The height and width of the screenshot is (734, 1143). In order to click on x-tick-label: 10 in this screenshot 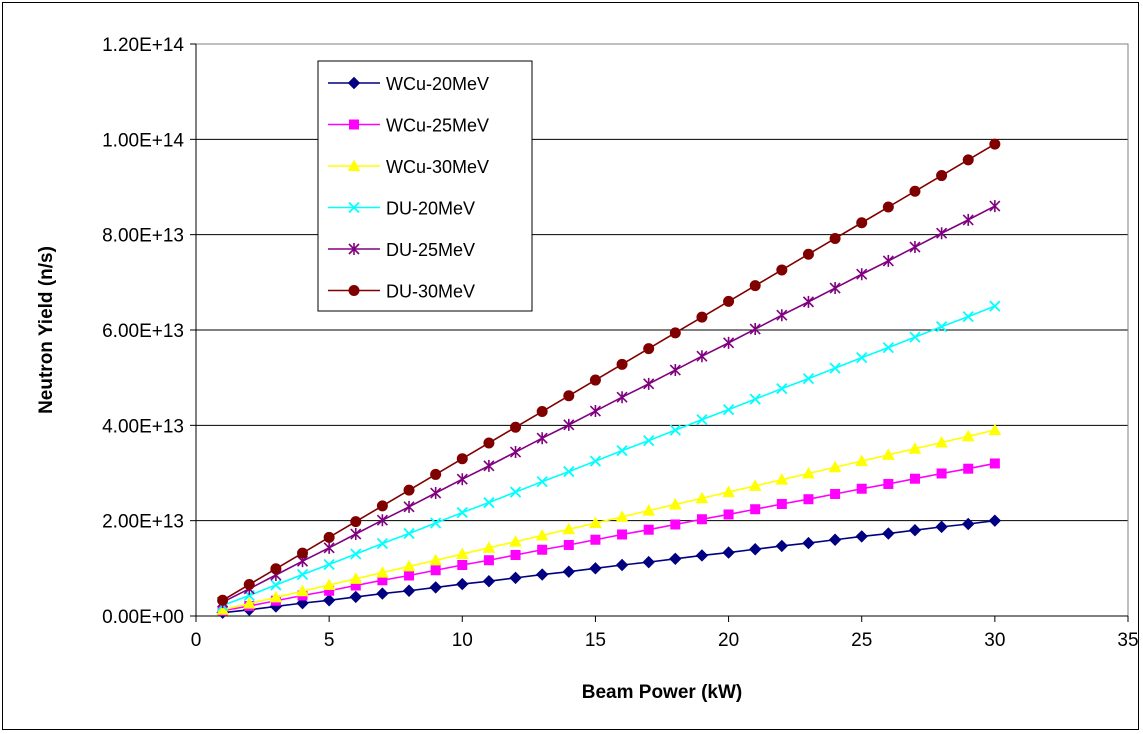, I will do `click(462, 640)`.